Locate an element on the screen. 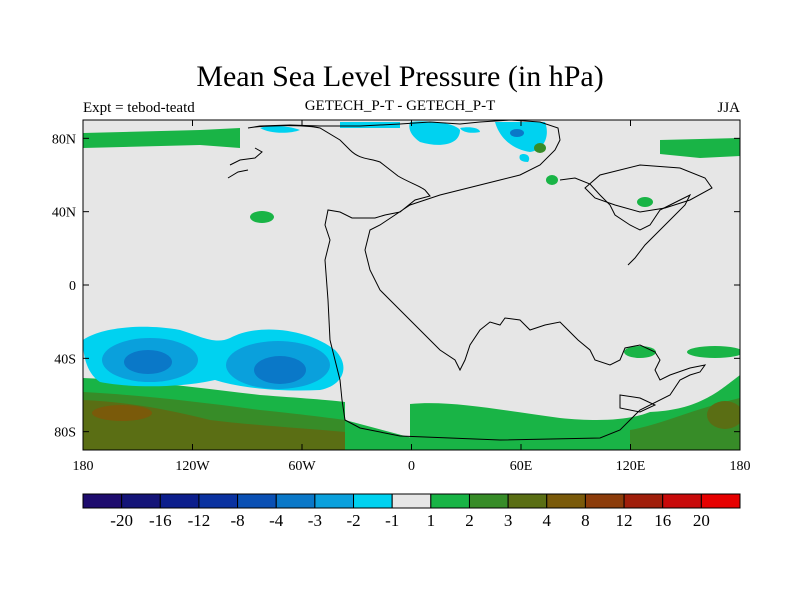 The width and height of the screenshot is (800, 600). colorbar-label: -4 is located at coordinates (276, 520).